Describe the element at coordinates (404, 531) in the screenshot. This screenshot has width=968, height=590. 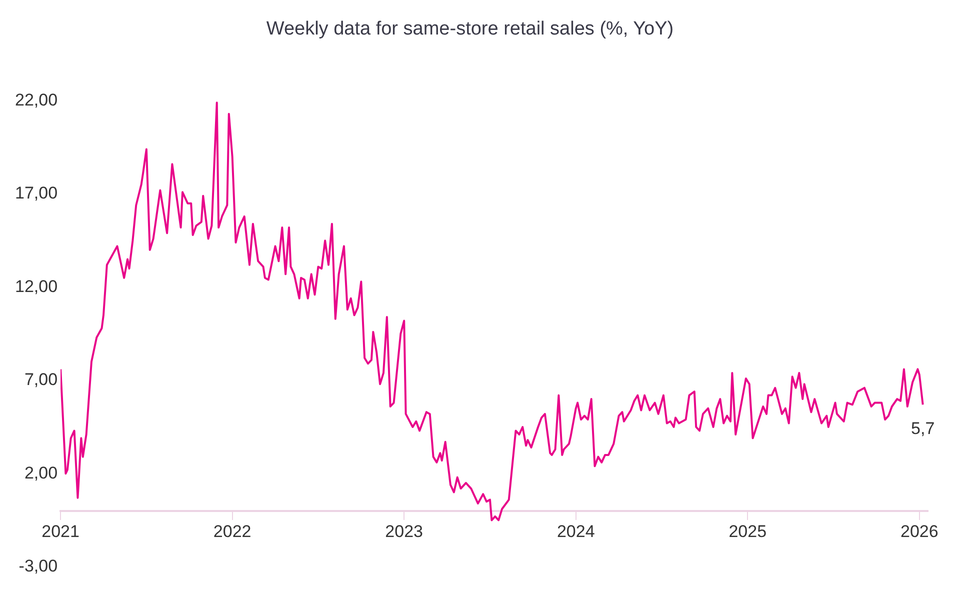
I see `x-tick-label: 2023` at that location.